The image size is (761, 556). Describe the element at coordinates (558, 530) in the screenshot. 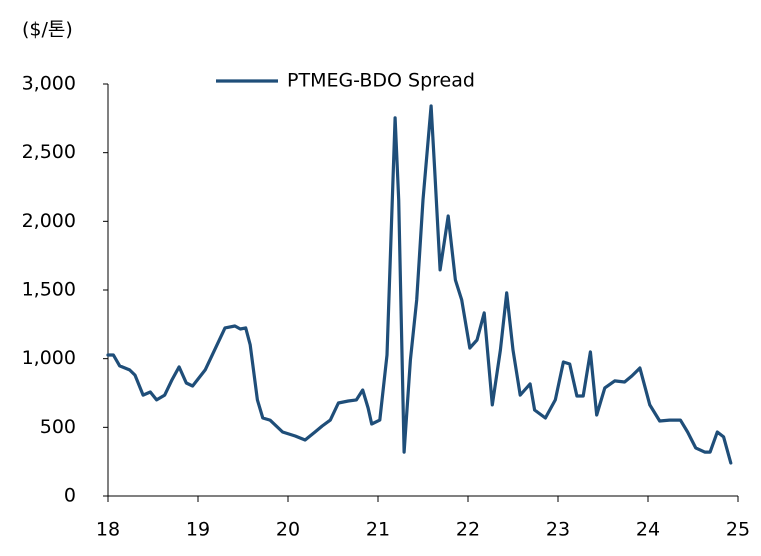

I see `x-tick-label: 23` at that location.